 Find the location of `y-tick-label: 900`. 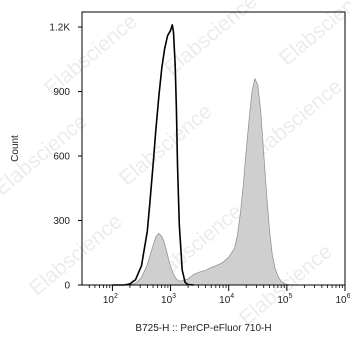

y-tick-label: 900 is located at coordinates (61, 92).